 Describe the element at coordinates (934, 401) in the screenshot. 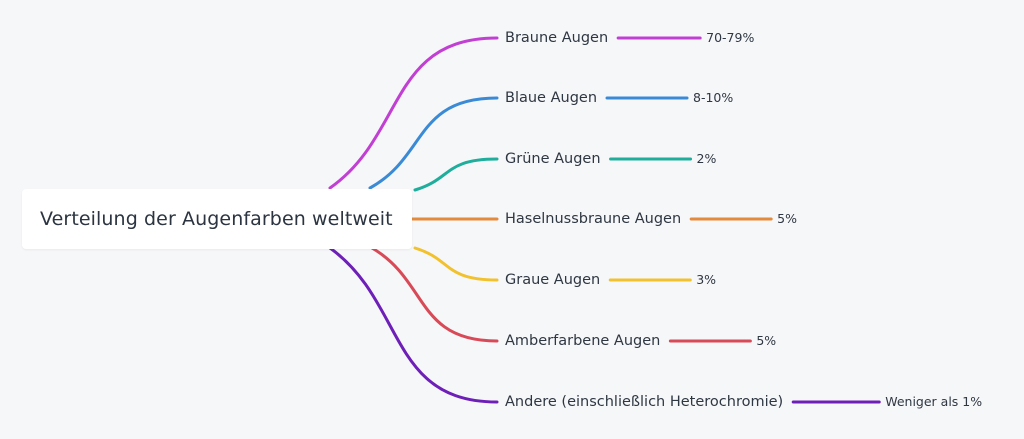

I see `leaf-label-andere: Weniger als 1%` at that location.